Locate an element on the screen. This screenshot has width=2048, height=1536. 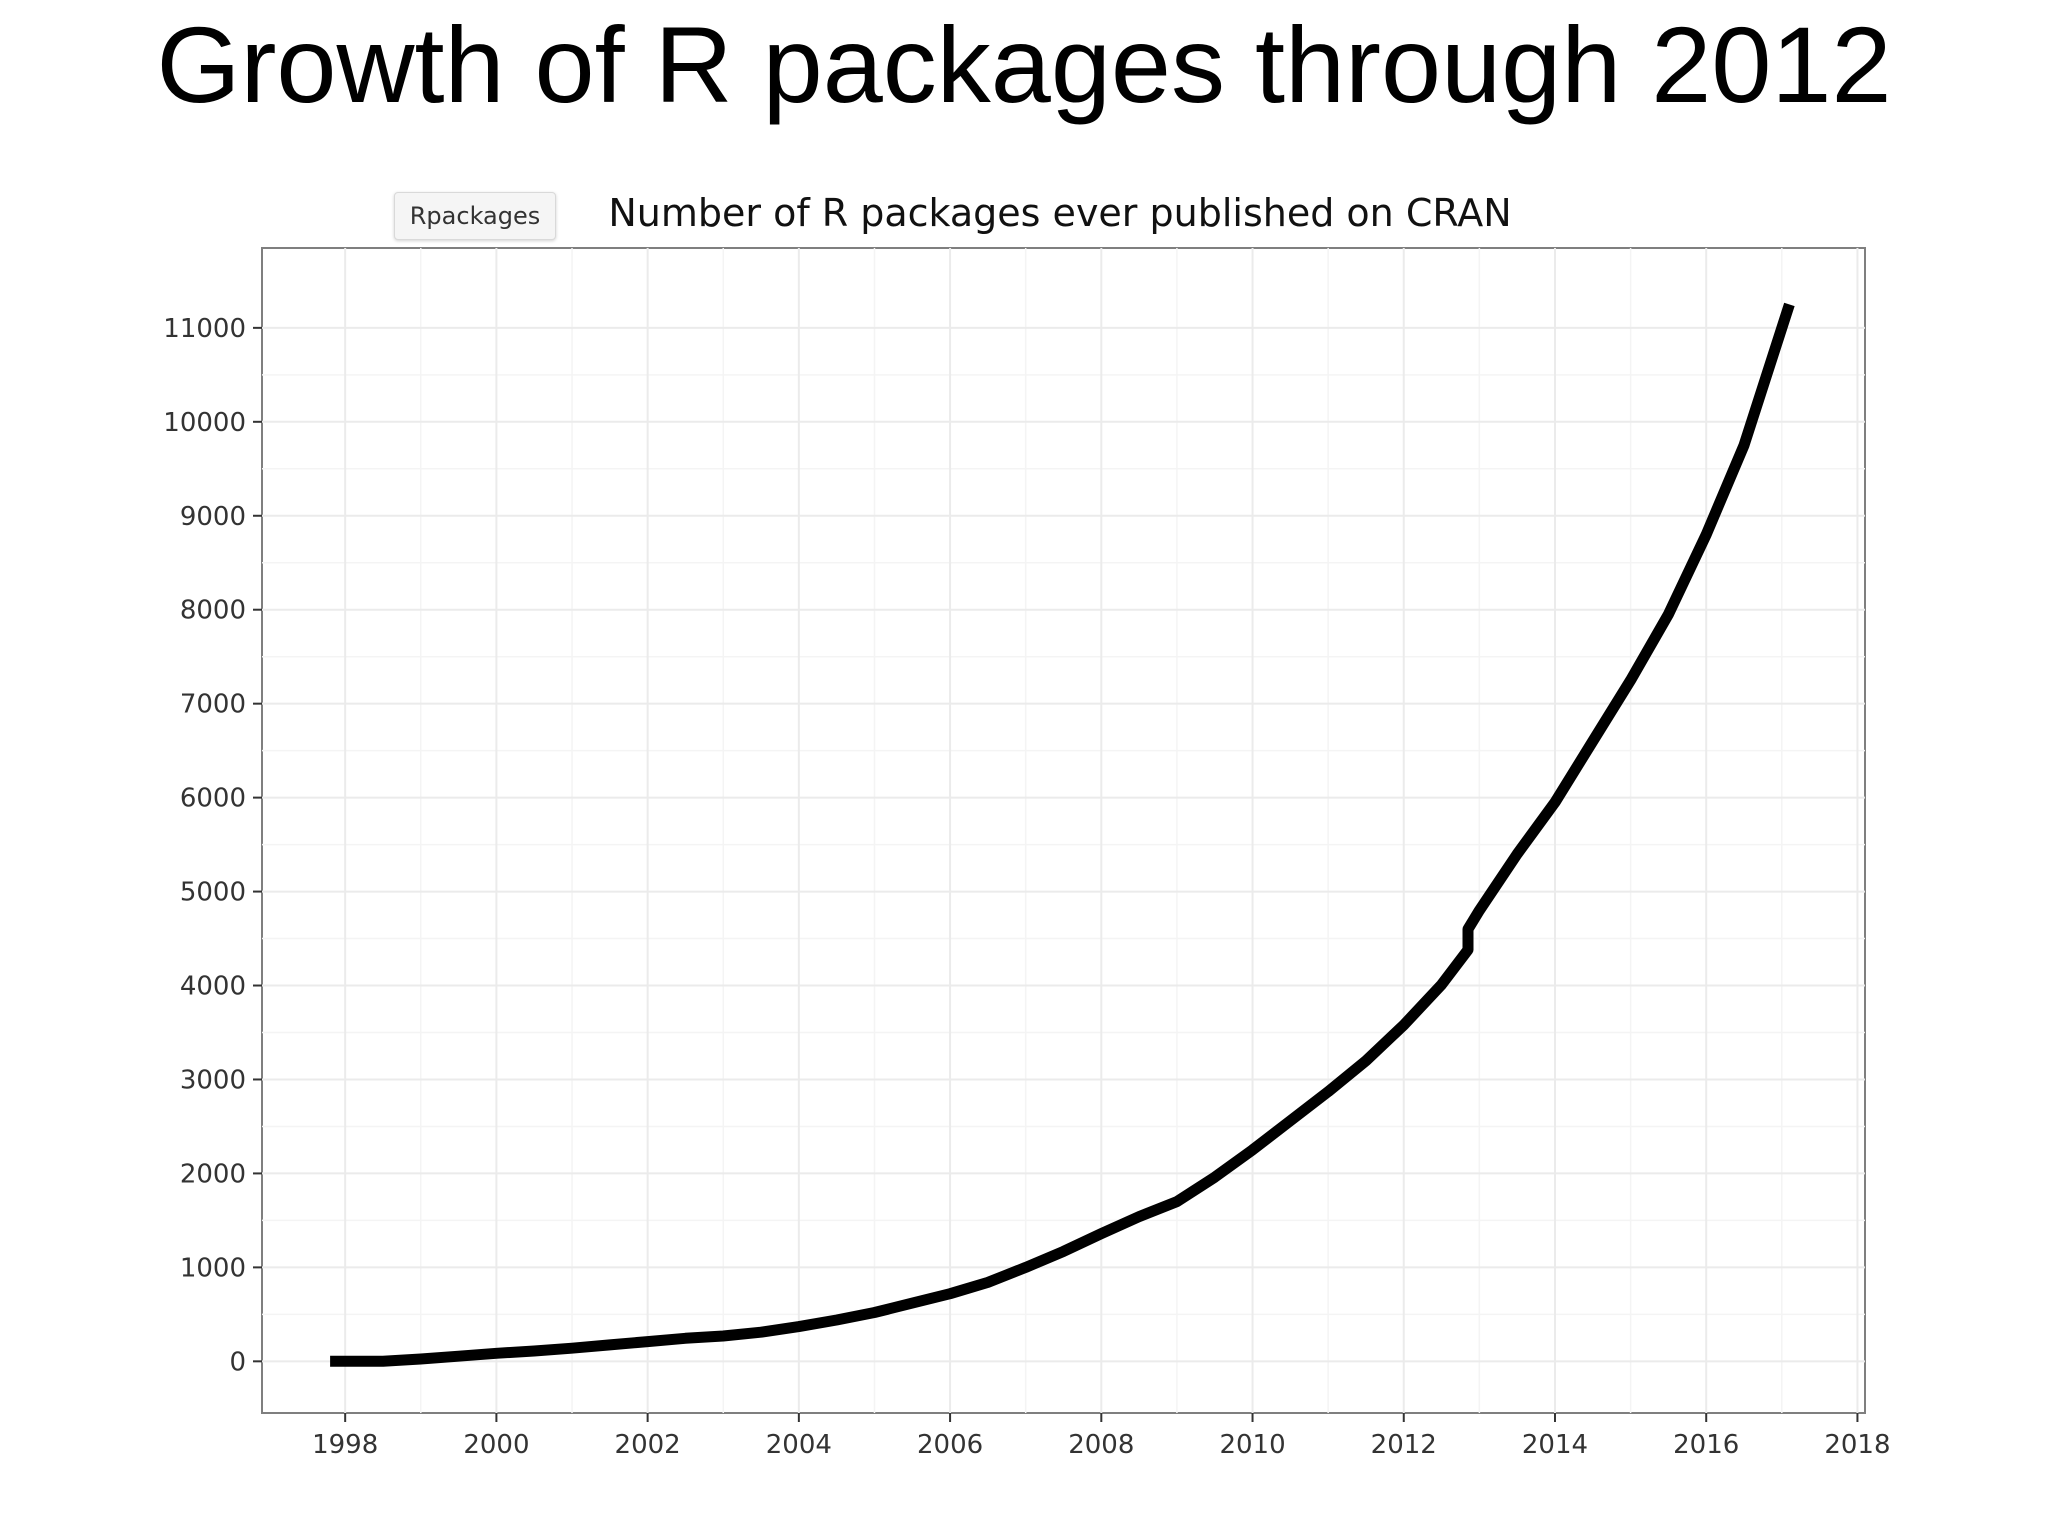
x-tick-label: 2006 is located at coordinates (950, 1445).